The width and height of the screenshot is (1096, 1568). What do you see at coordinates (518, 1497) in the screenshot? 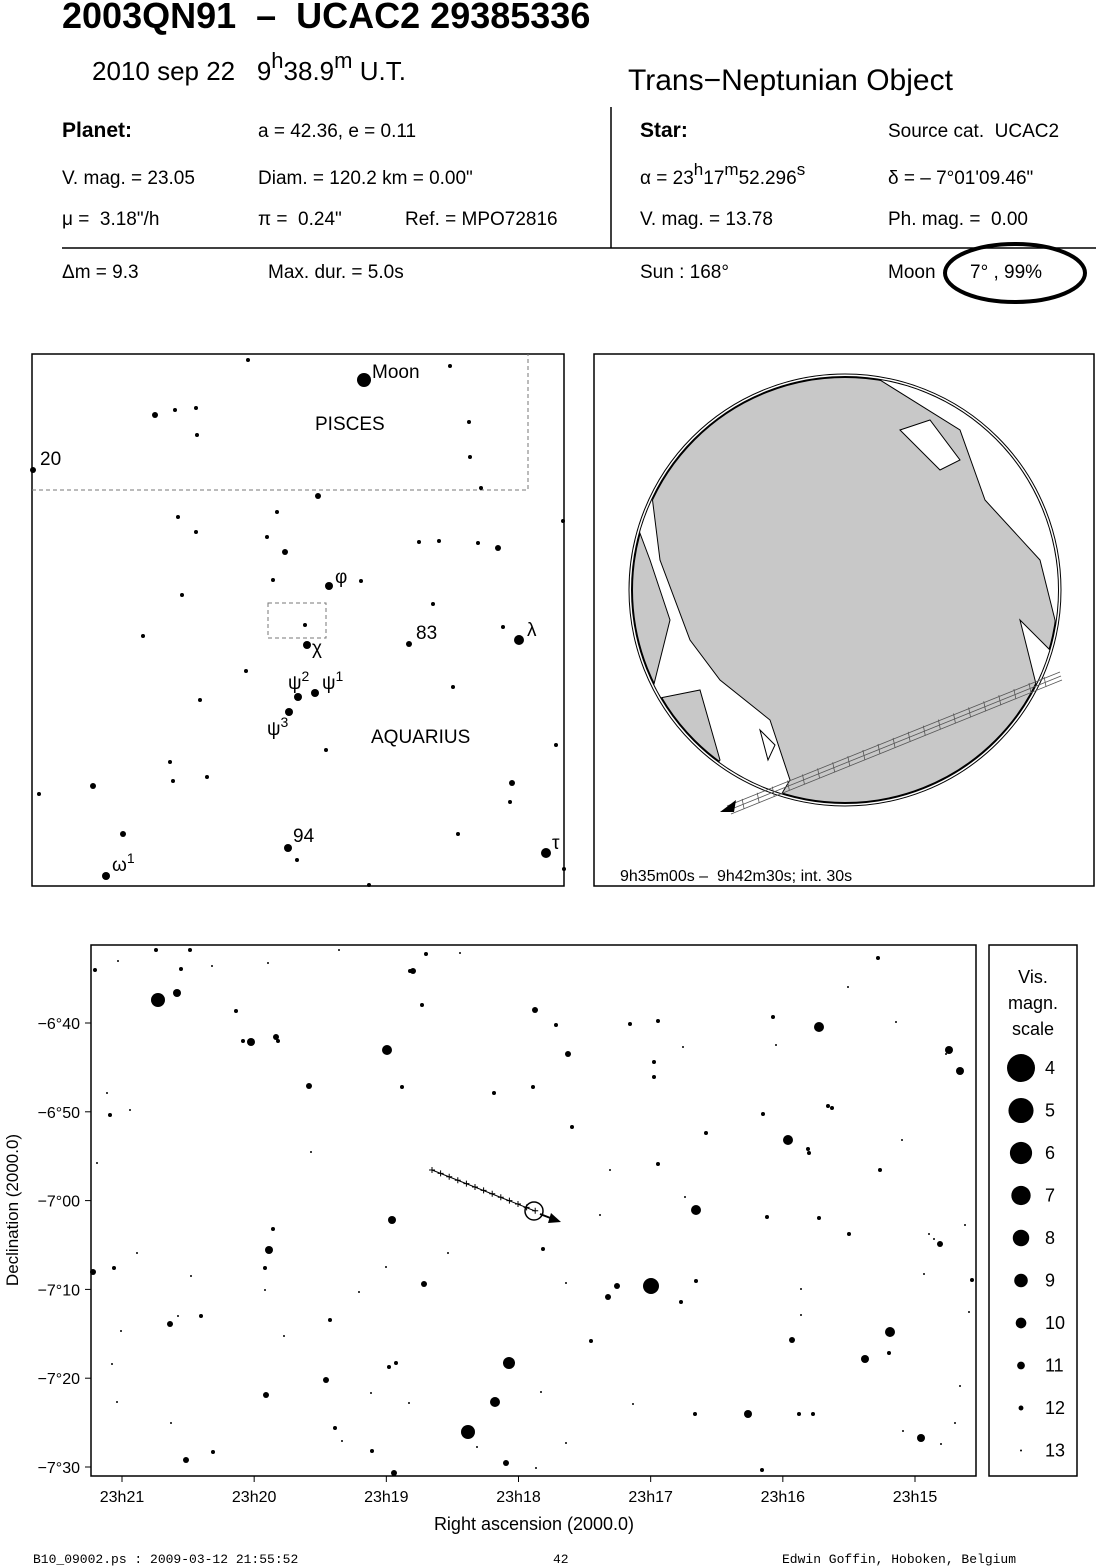
I see `x-tick-label: 23h18` at bounding box center [518, 1497].